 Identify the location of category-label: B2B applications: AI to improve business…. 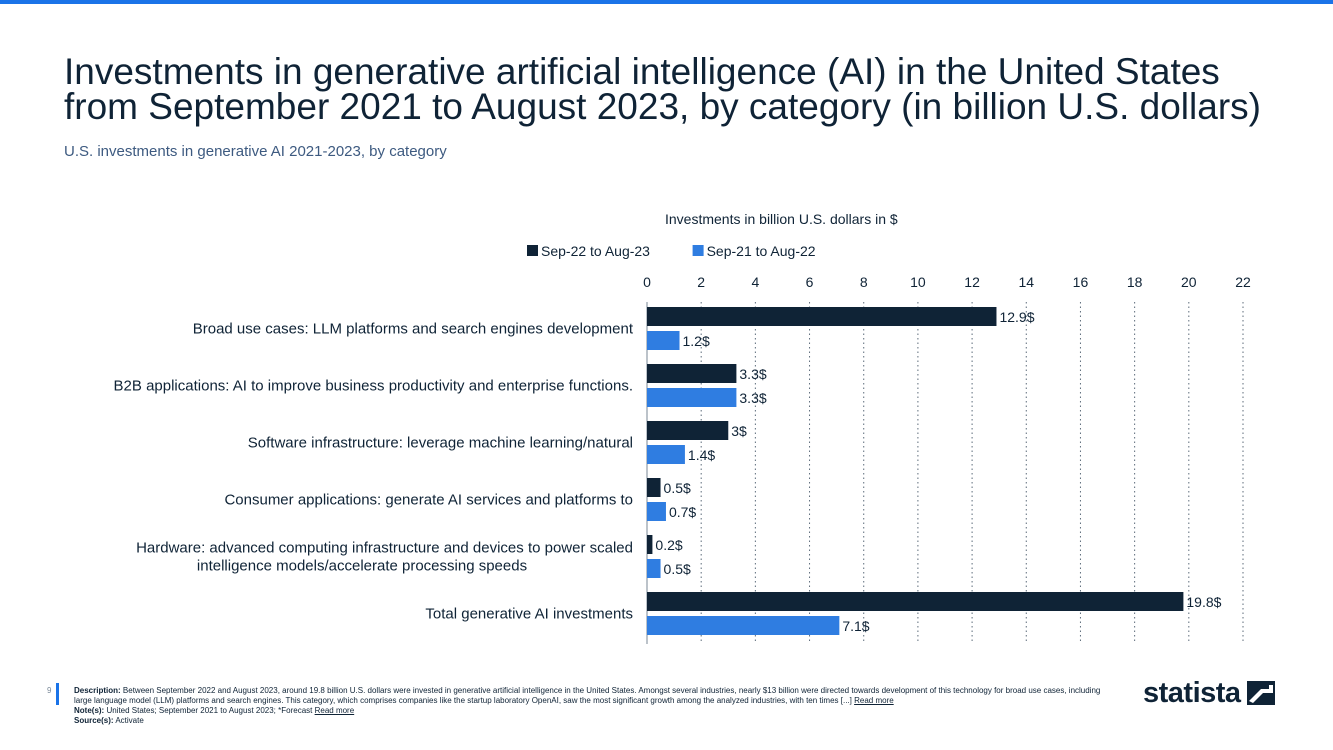
(373, 386).